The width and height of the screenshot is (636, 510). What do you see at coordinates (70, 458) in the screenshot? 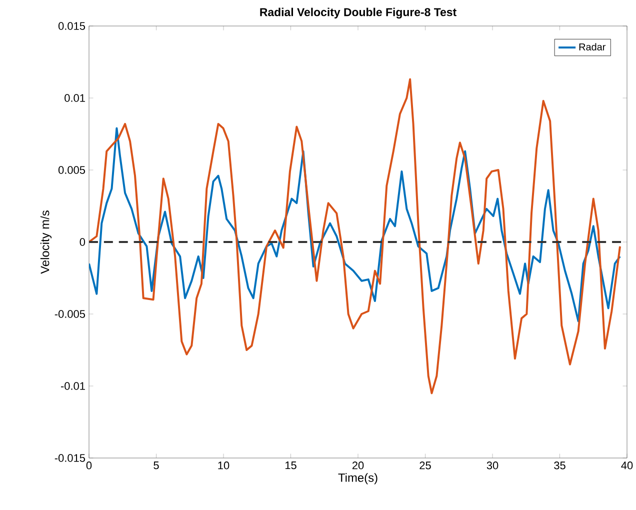
I see `y-tick-label: -0.015` at bounding box center [70, 458].